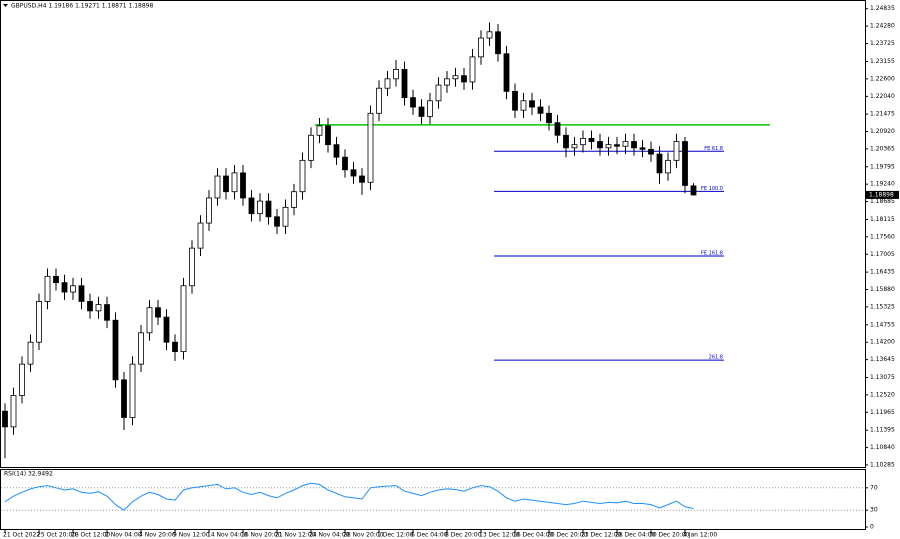 This screenshot has height=539, width=900. What do you see at coordinates (56, 535) in the screenshot?
I see `x-tick-label: 25 Oct 20:00` at bounding box center [56, 535].